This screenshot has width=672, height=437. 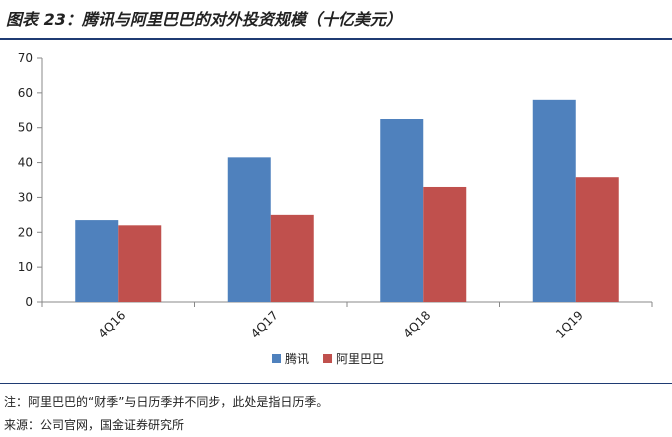 I want to click on y-tick-label: 30, so click(x=25, y=197).